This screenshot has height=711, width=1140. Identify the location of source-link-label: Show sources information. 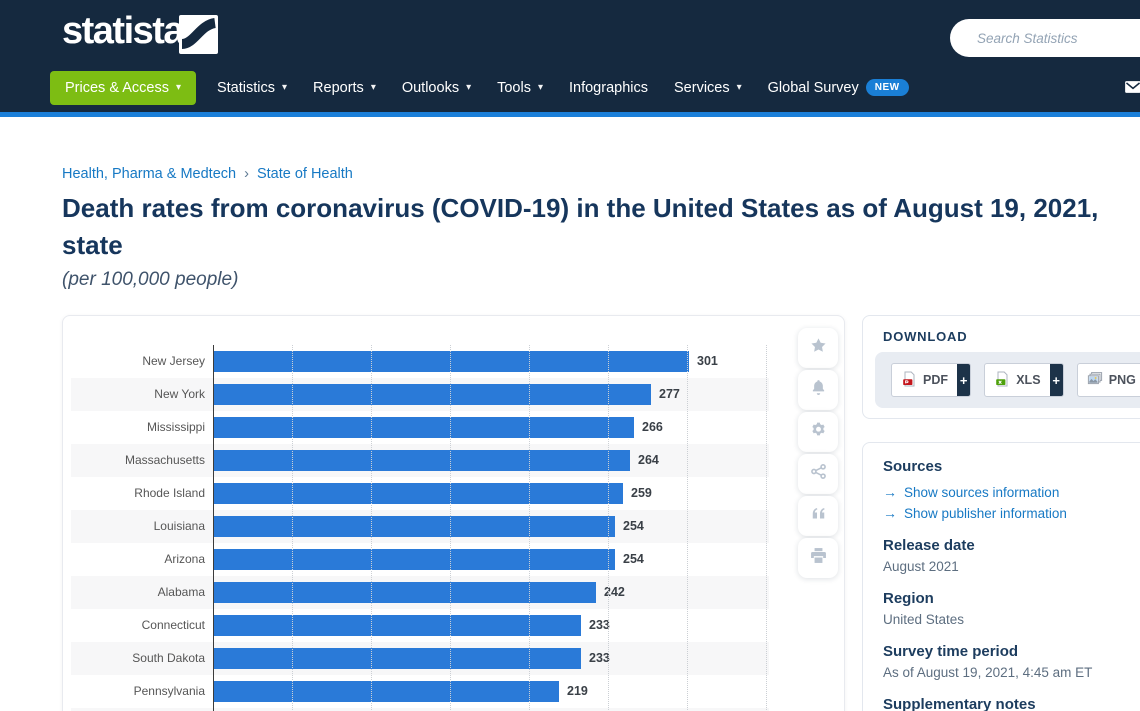
(982, 492).